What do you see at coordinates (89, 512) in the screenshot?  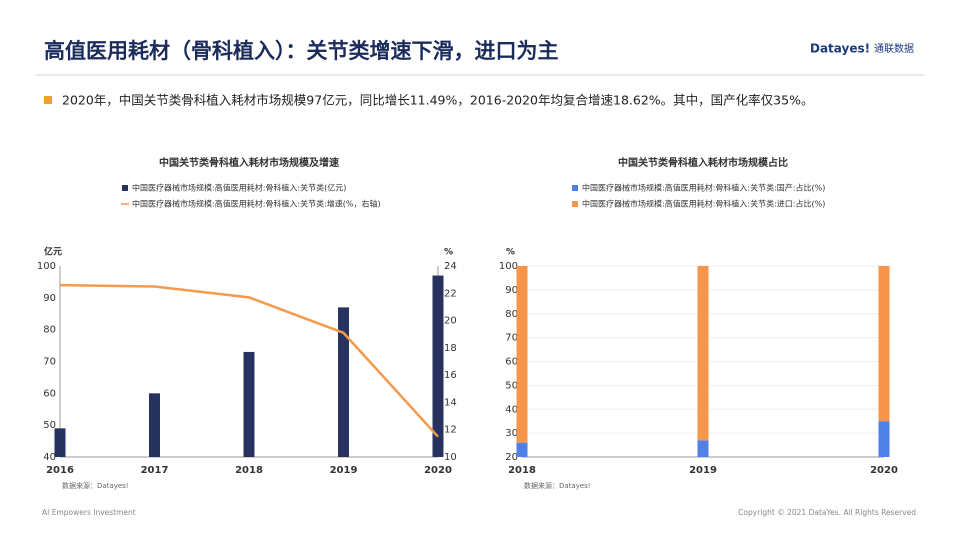 I see `footer-left: AI Empowers Investment` at bounding box center [89, 512].